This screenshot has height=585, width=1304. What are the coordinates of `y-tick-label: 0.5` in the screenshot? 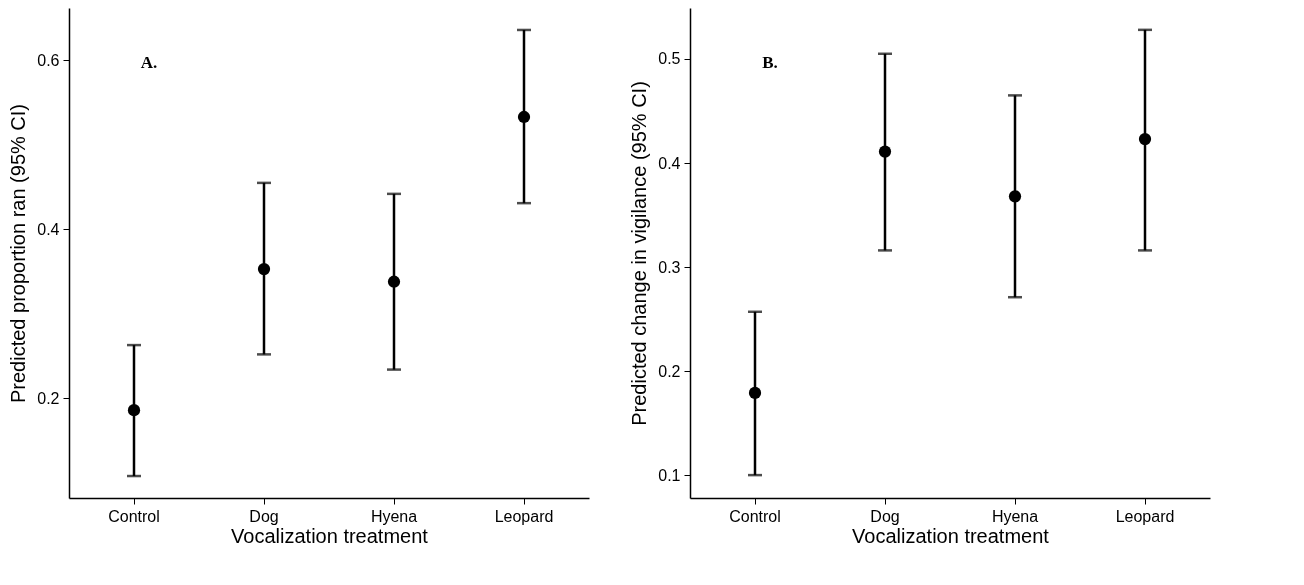 It's located at (669, 59).